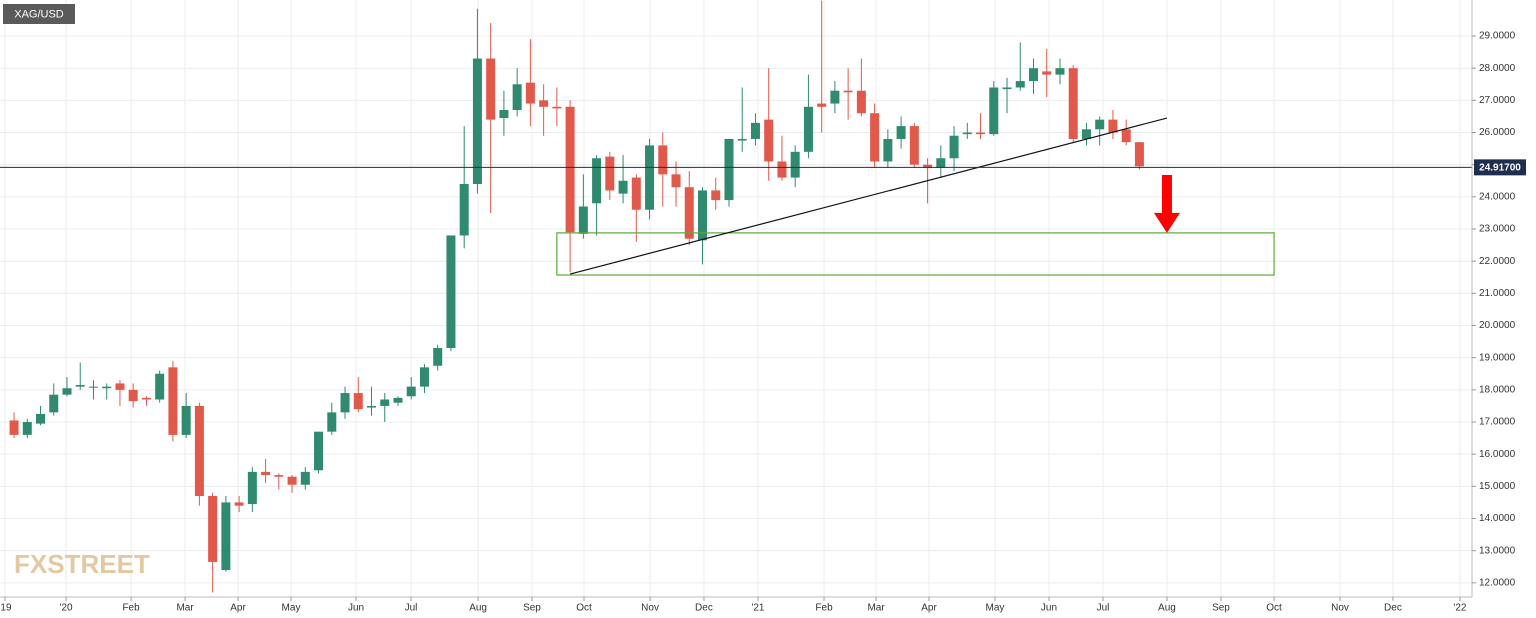  I want to click on x-tick-label: Sep, so click(532, 608).